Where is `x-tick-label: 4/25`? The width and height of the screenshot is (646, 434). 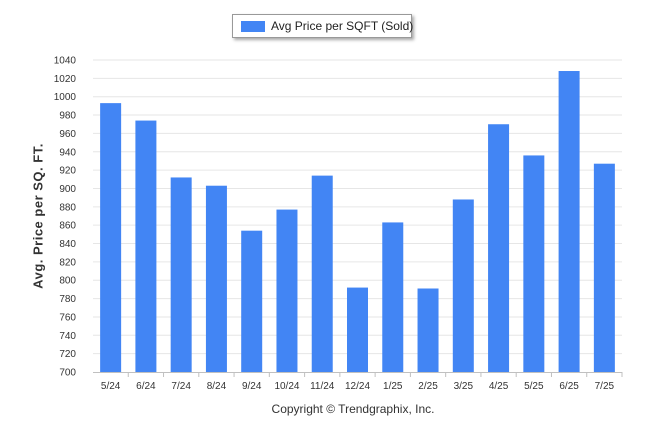 x-tick-label: 4/25 is located at coordinates (499, 386).